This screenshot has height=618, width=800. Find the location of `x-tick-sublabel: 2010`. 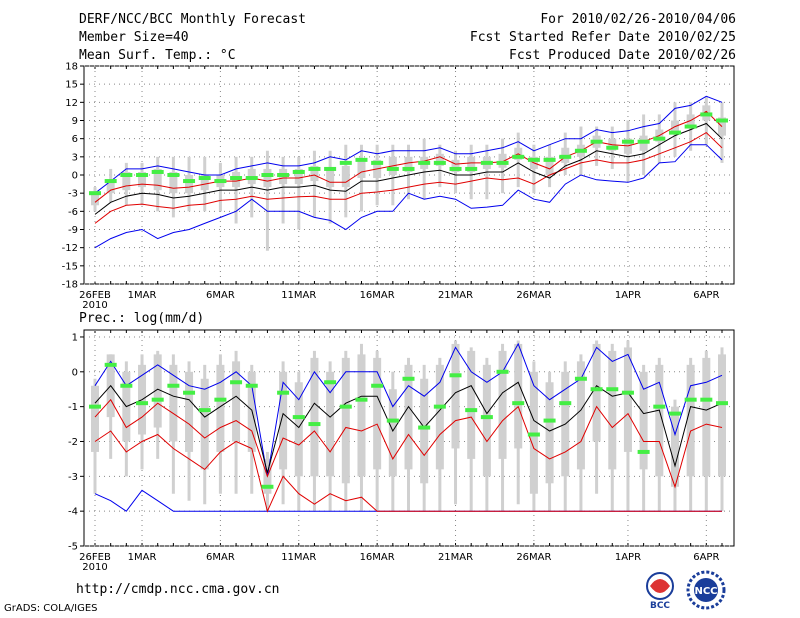

x-tick-sublabel: 2010 is located at coordinates (94, 567).